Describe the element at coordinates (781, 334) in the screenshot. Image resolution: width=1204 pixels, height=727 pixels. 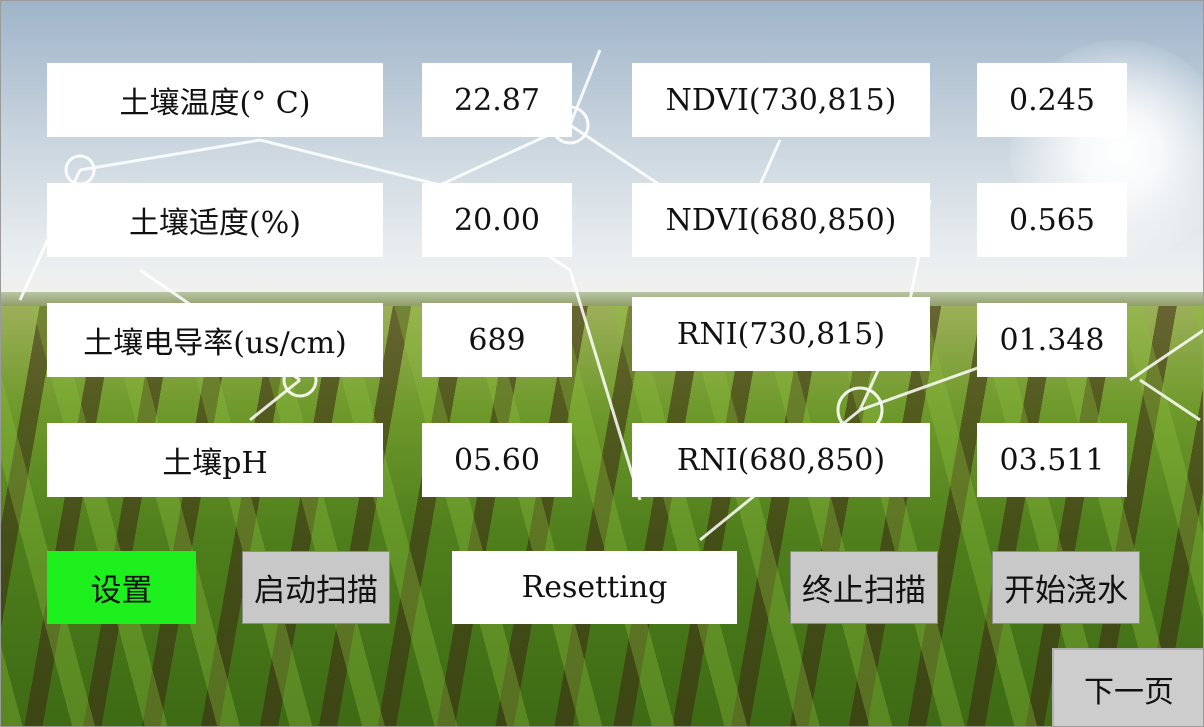
I see `rni-730-815-label: RNI(730,815)` at that location.